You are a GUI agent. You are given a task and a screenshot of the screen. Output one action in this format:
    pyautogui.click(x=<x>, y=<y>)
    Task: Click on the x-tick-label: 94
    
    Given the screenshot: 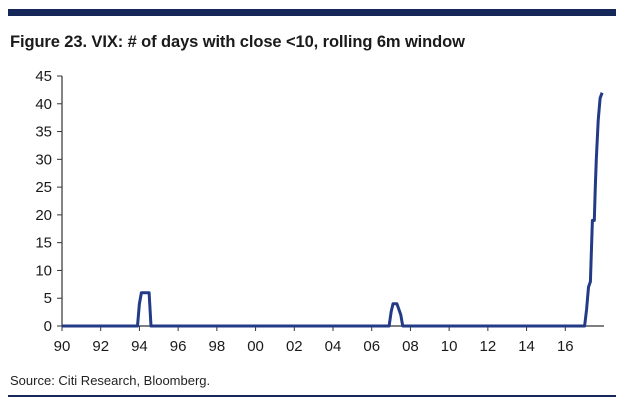 What is the action you would take?
    pyautogui.click(x=139, y=346)
    